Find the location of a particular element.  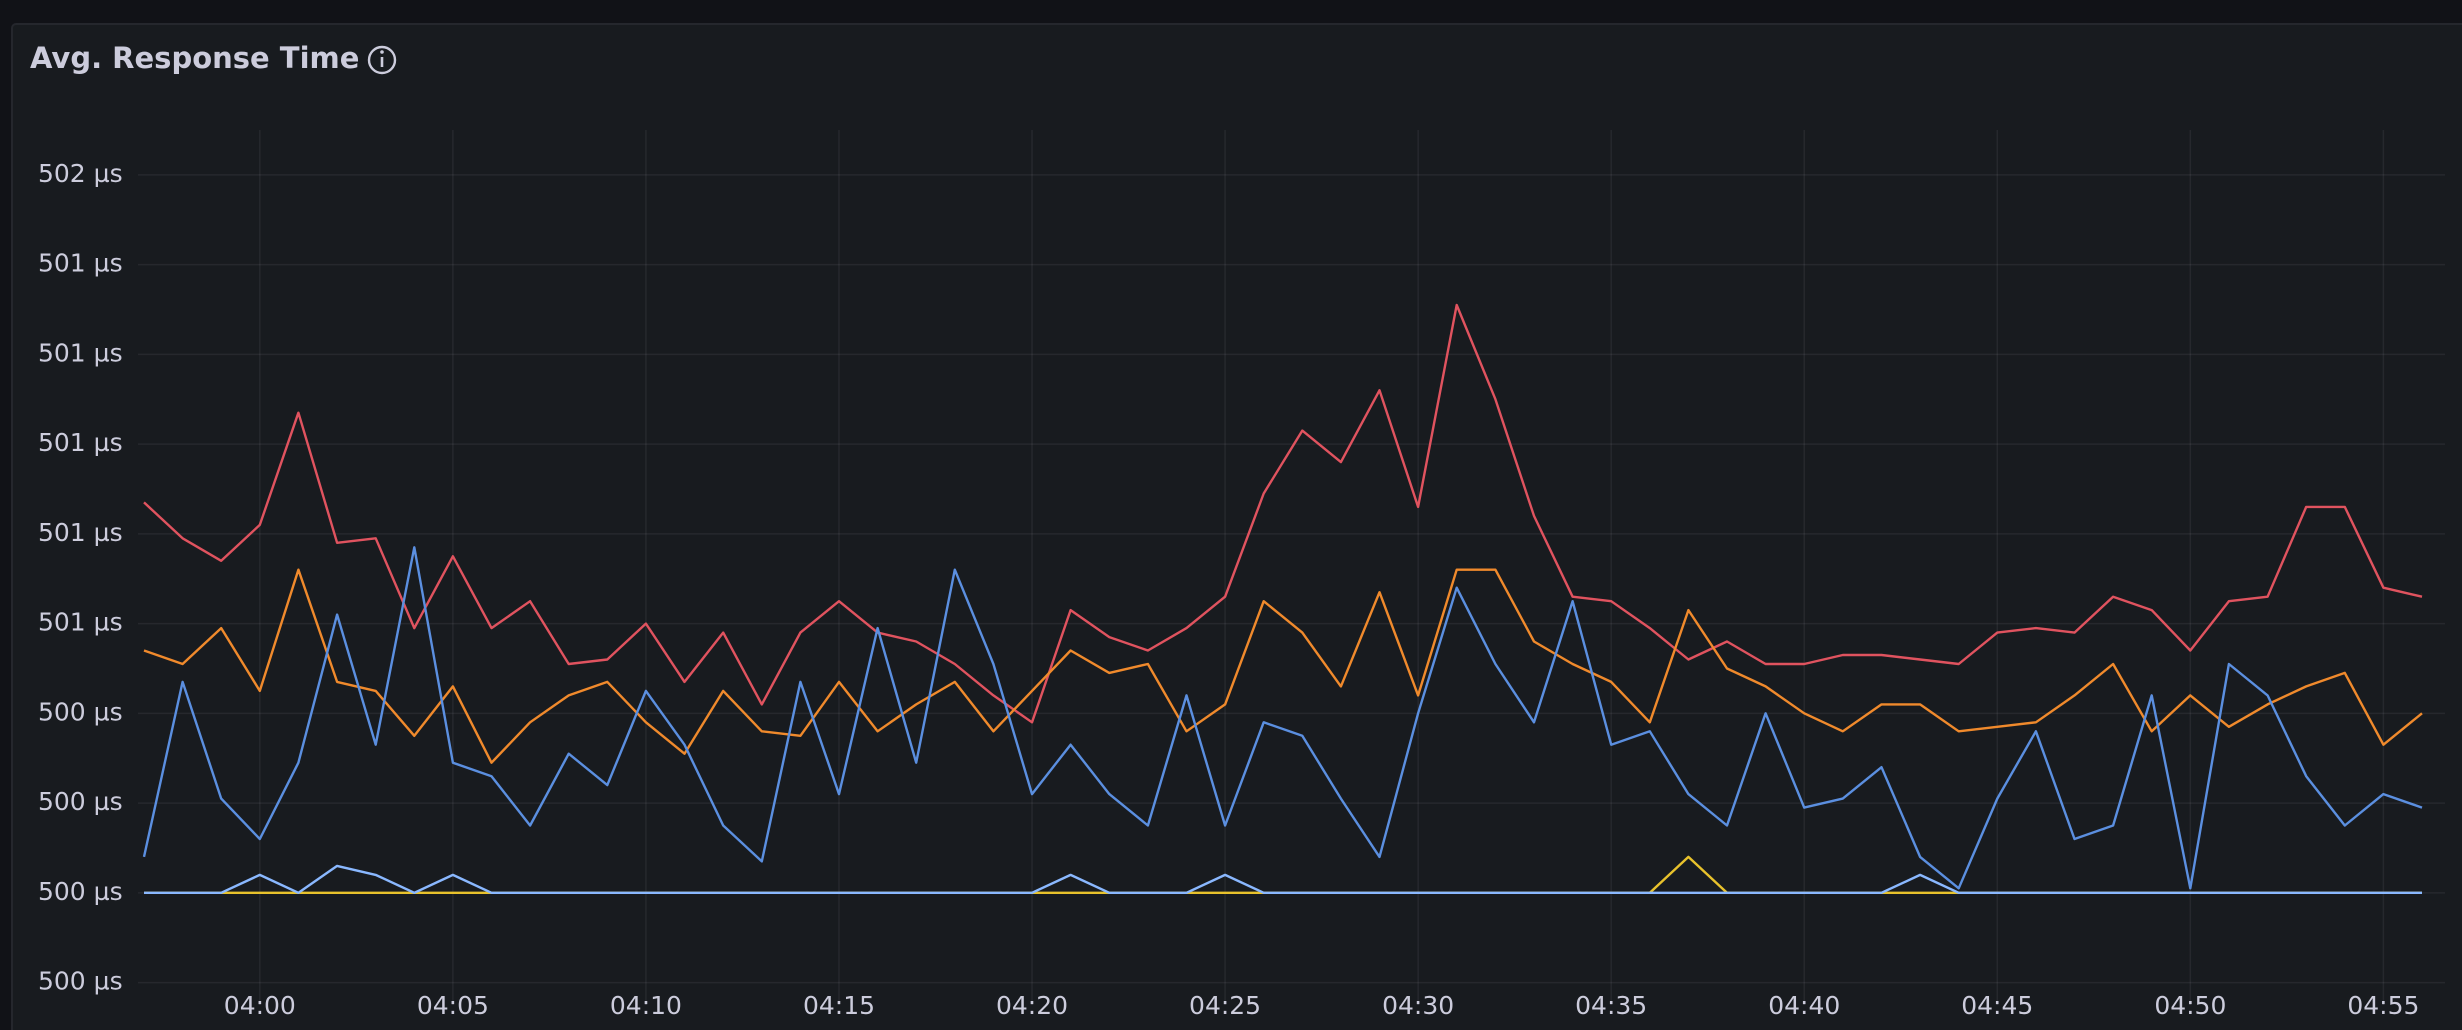

x-tick-label: 04:45 is located at coordinates (1997, 1005).